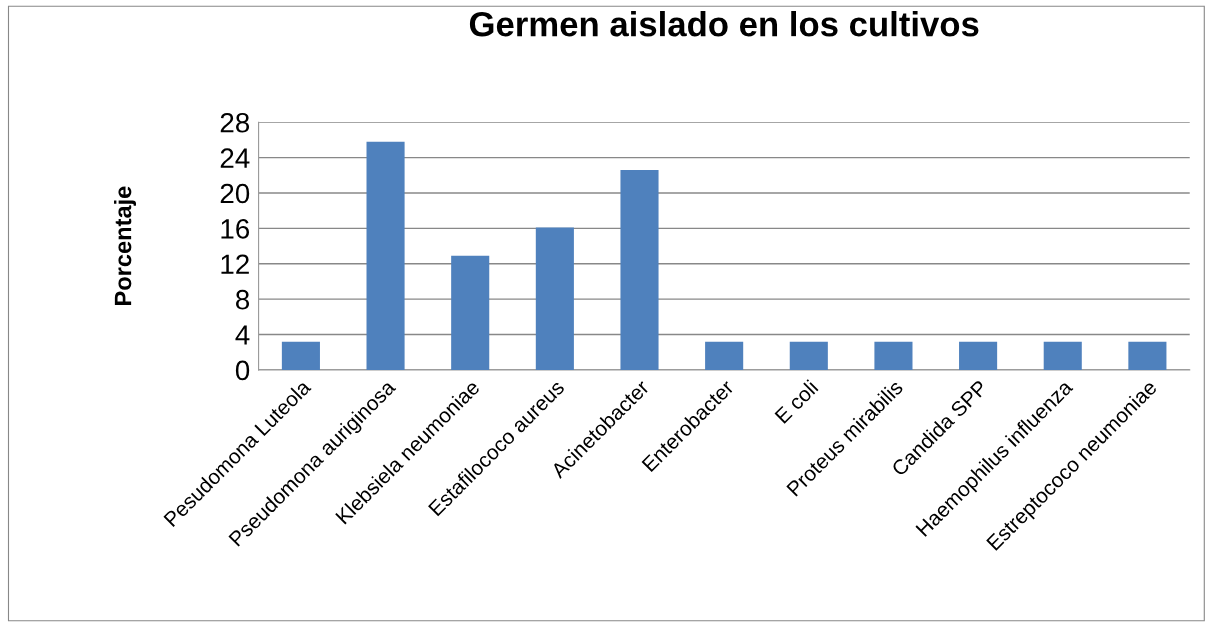 This screenshot has width=1214, height=627. I want to click on y-tick-label: 28, so click(235, 122).